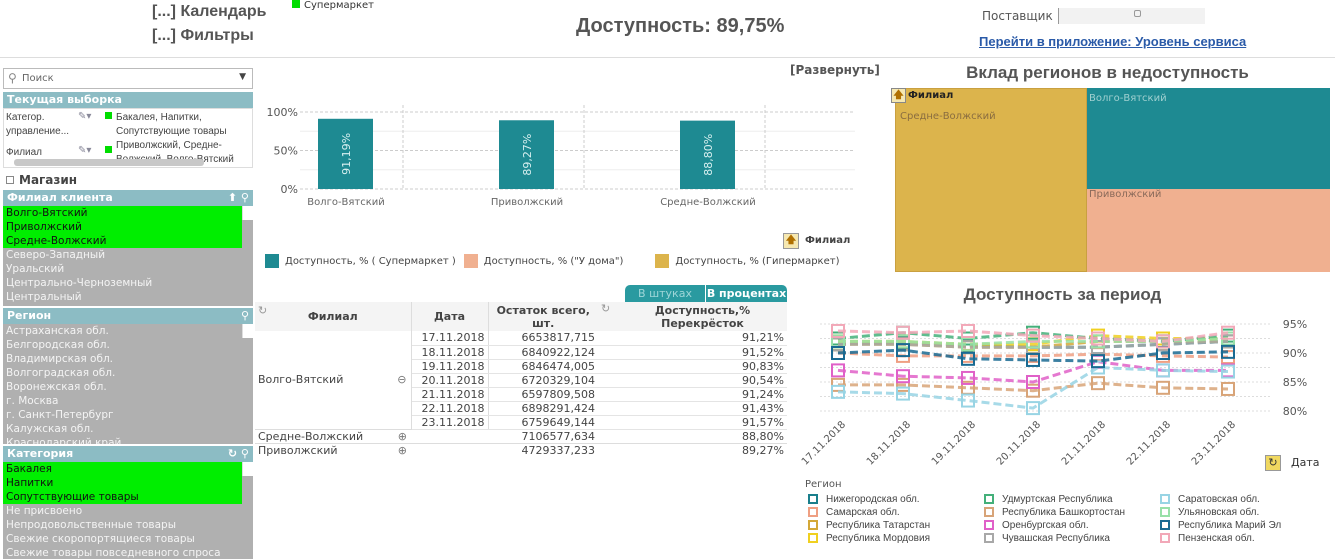 The image size is (1335, 559). What do you see at coordinates (543, 316) in the screenshot?
I see `column-header-stock: Остаток всего, шт.` at bounding box center [543, 316].